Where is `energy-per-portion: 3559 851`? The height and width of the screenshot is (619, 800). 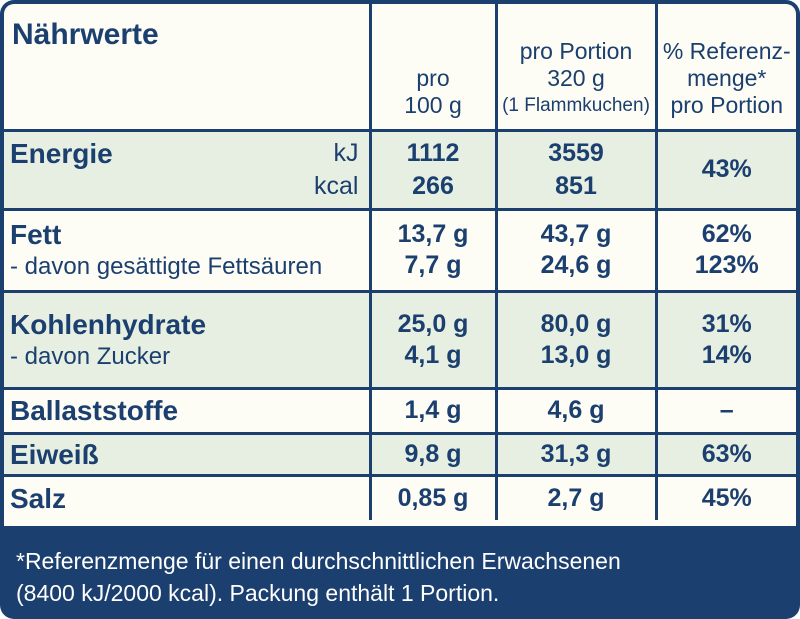 energy-per-portion: 3559 851 is located at coordinates (575, 169).